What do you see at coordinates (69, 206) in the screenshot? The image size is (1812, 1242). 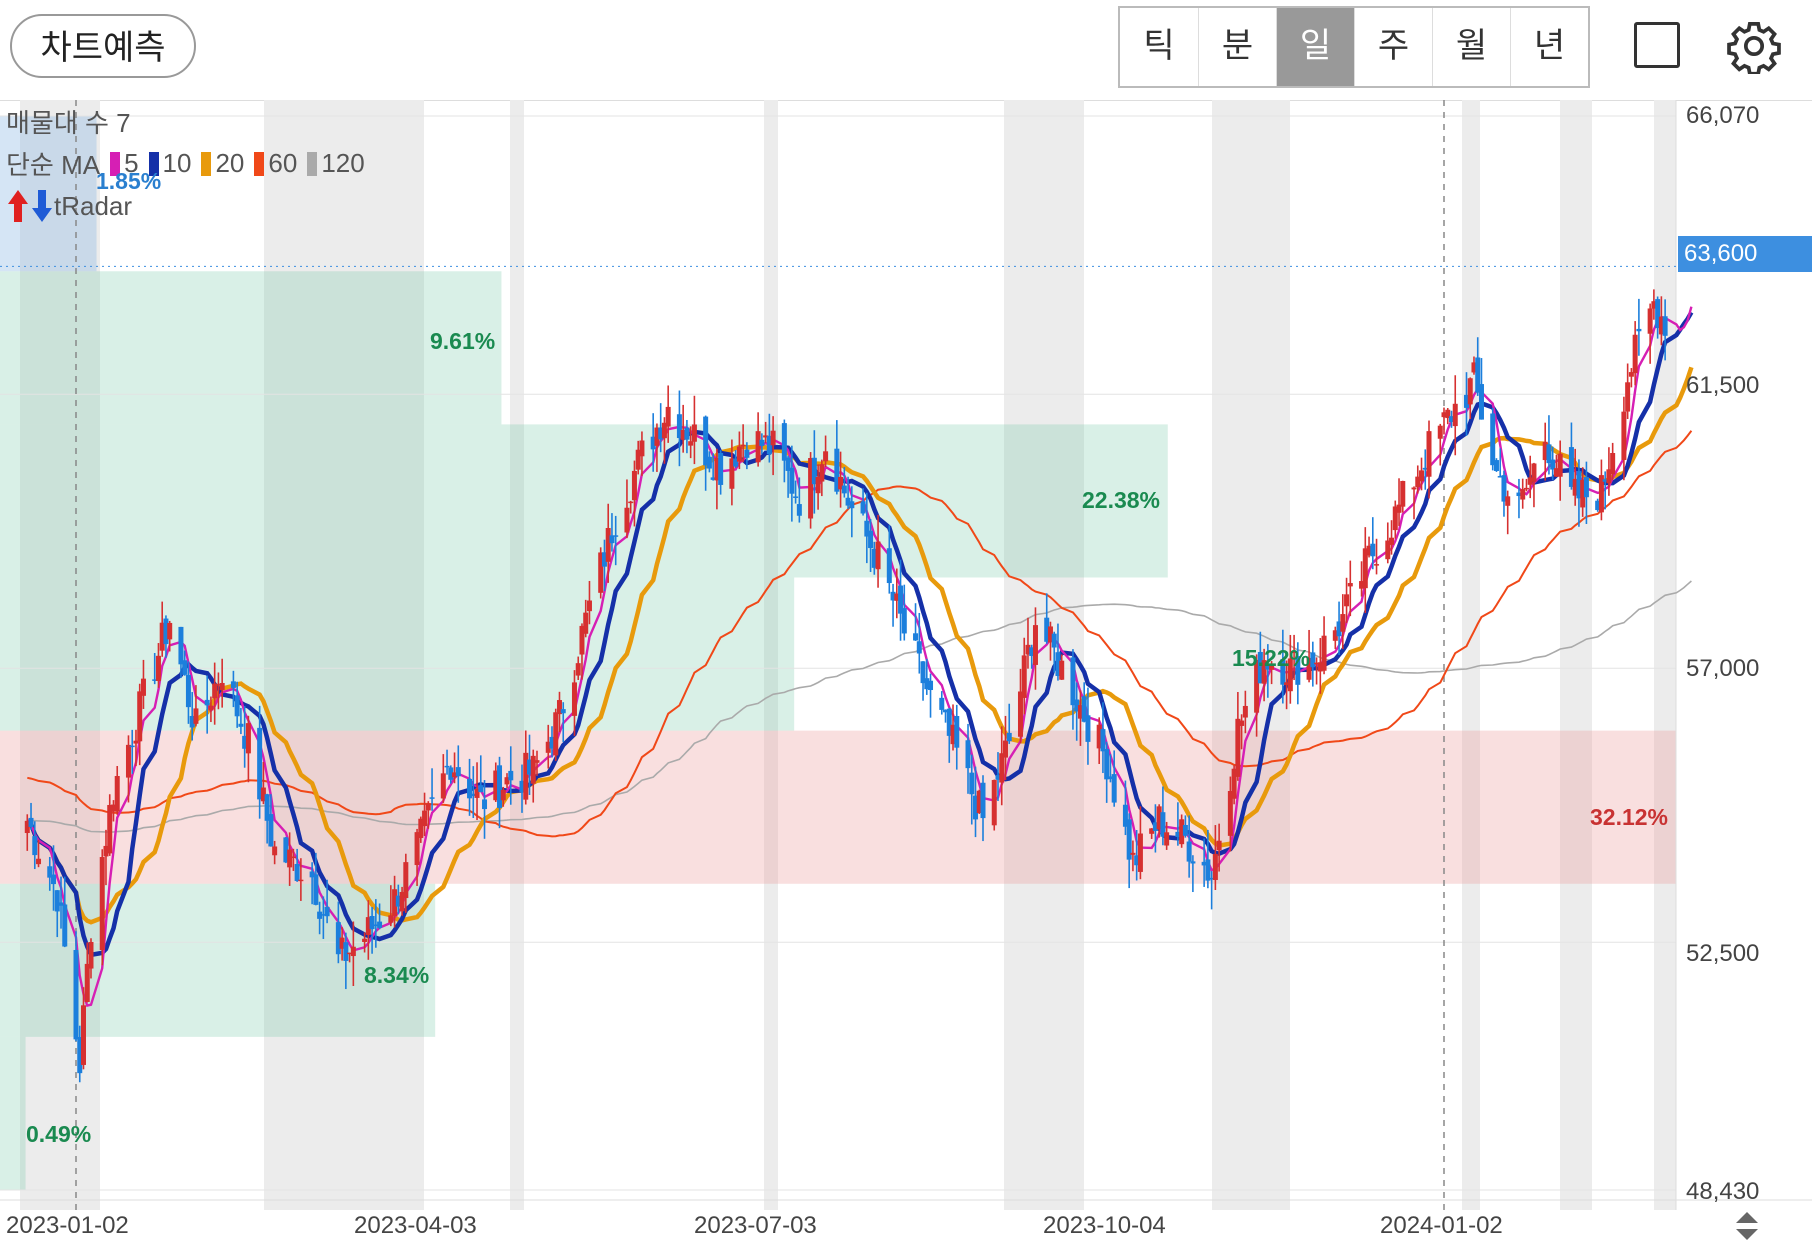 I see `tradar-legend: tRadar` at bounding box center [69, 206].